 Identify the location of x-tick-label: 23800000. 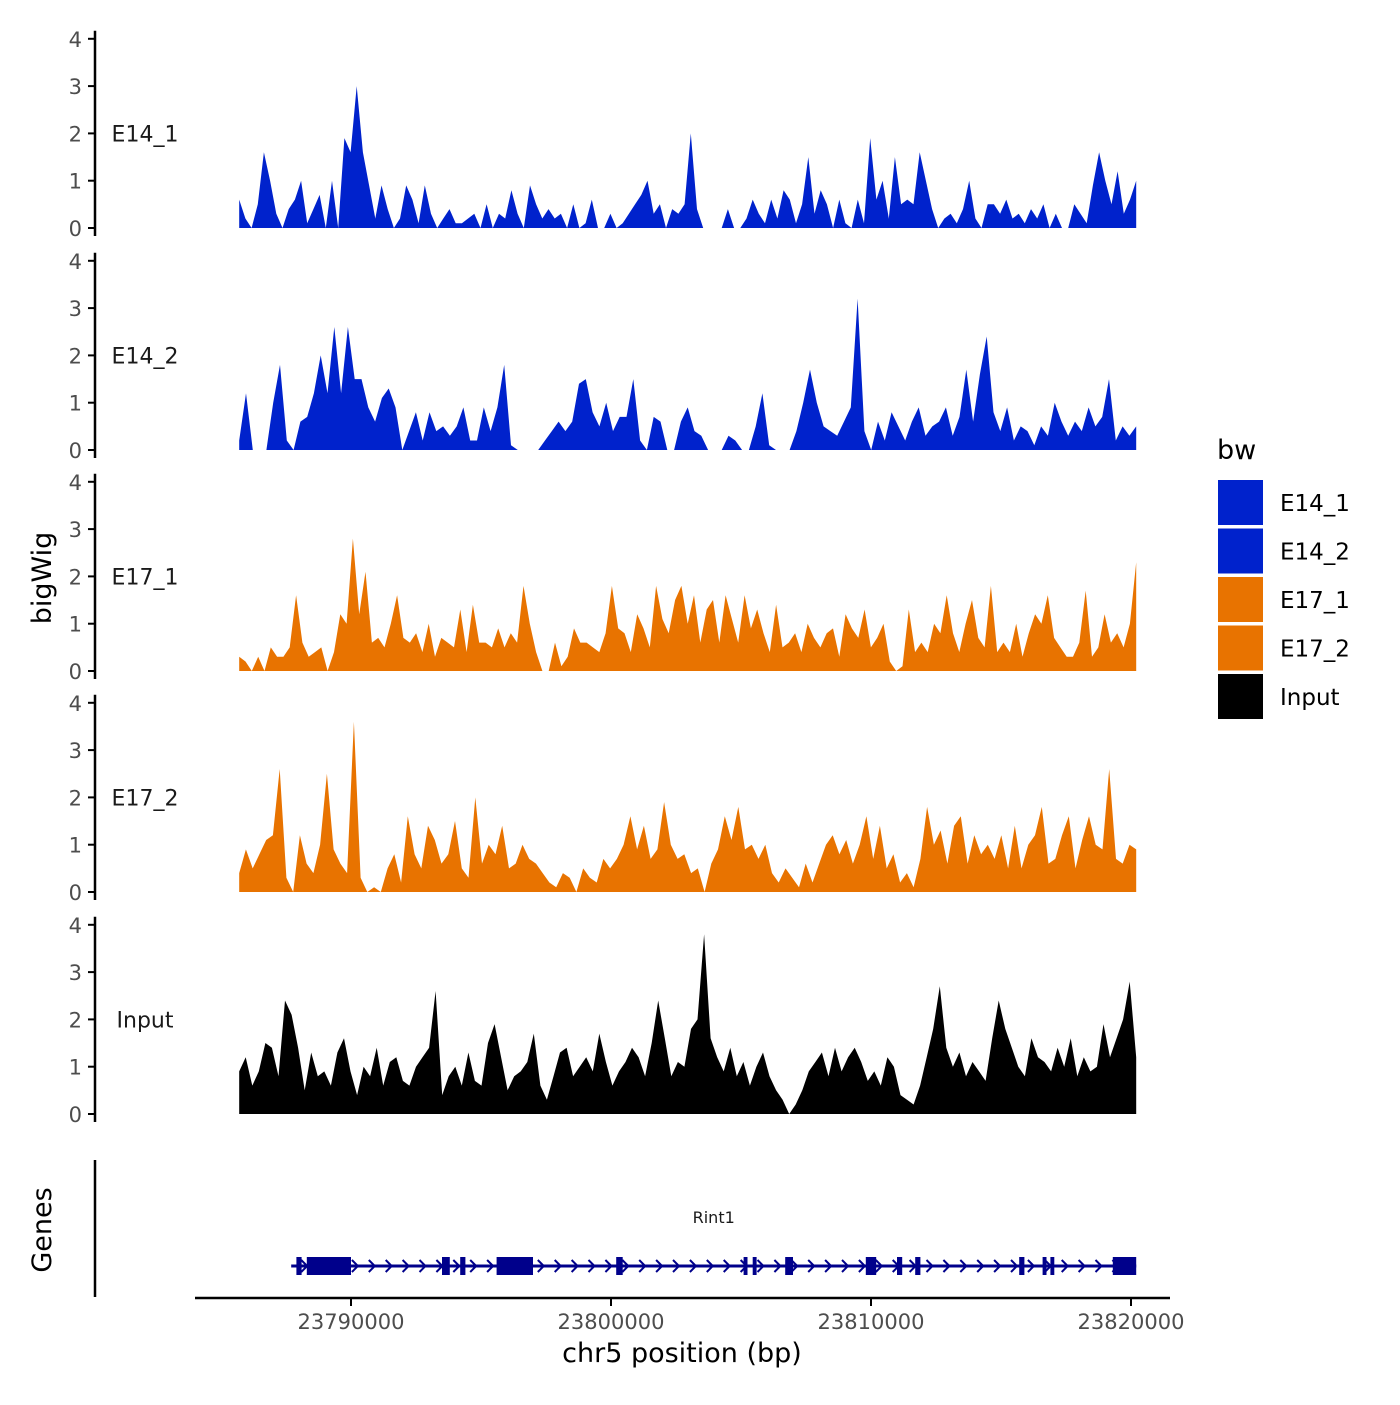
(611, 1322).